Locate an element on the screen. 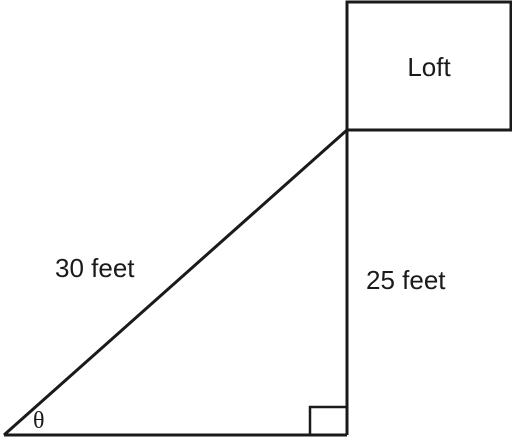 The height and width of the screenshot is (440, 512). loft-label: Loft is located at coordinates (429, 67).